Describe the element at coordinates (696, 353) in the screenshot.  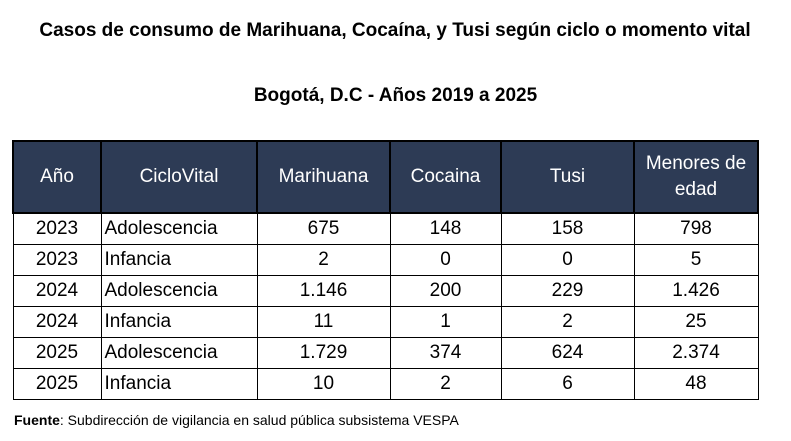
I see `table-cell: 2.374` at that location.